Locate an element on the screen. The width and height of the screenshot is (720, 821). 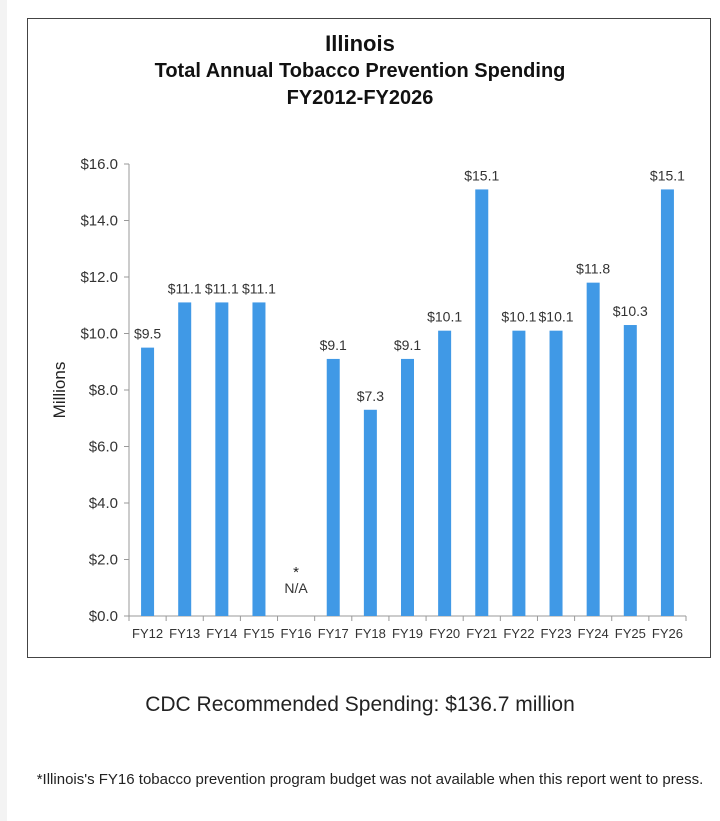
x-tick-label: FY22 is located at coordinates (518, 633).